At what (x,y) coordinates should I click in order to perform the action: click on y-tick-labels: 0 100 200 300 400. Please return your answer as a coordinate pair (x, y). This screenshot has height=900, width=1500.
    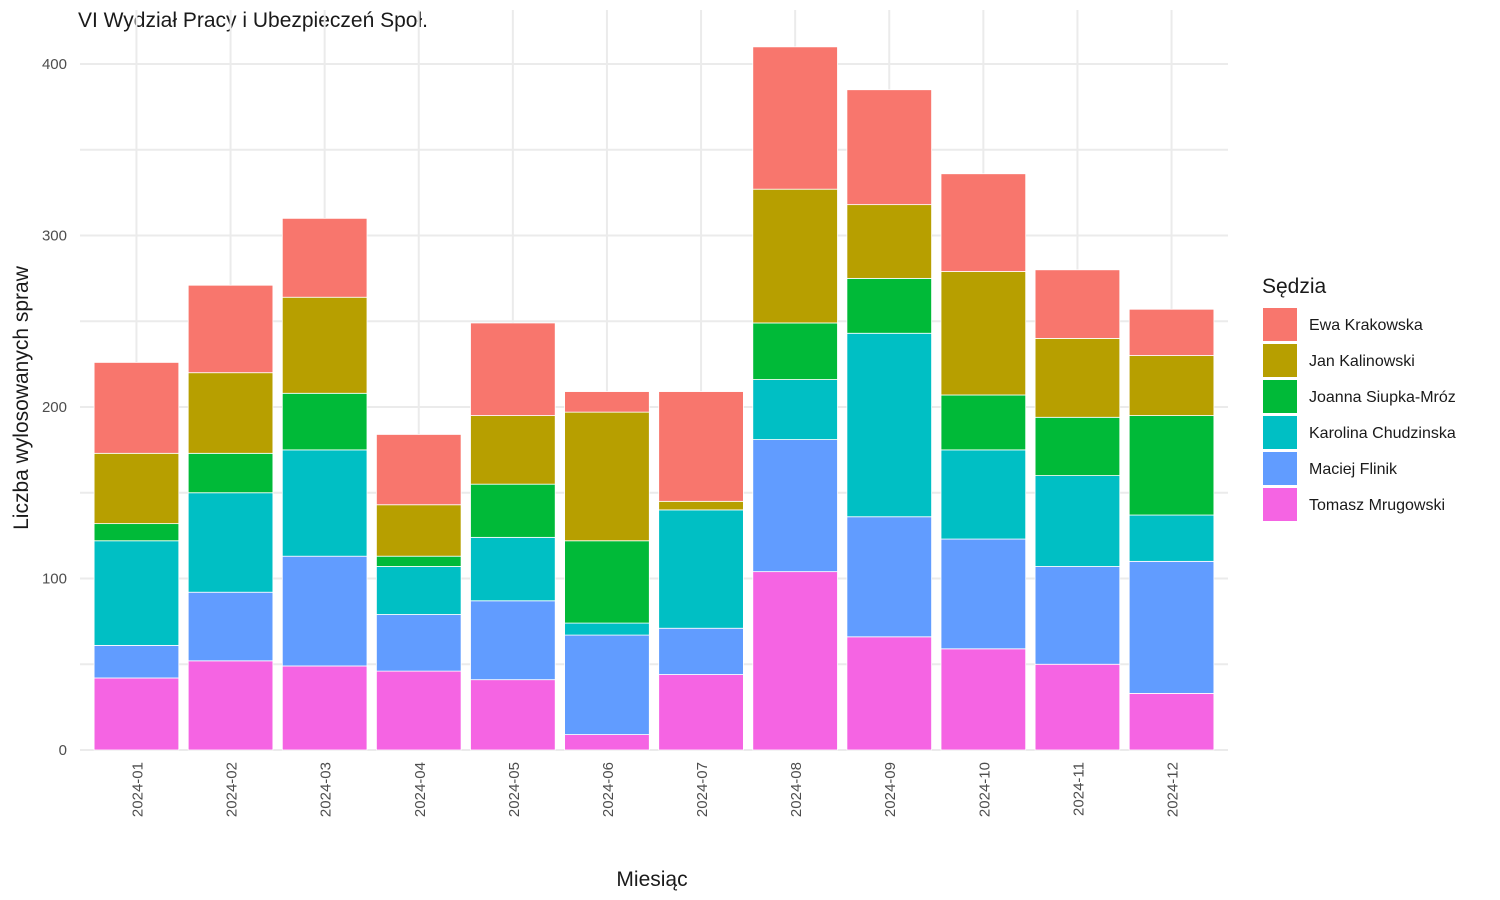
    Looking at the image, I should click on (54, 407).